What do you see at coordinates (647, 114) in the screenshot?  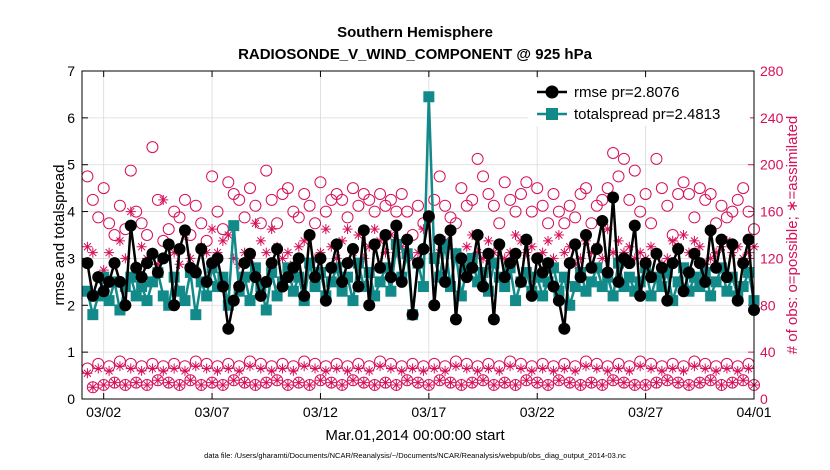 I see `legend-spread-label: totalspread pr=2.4813` at bounding box center [647, 114].